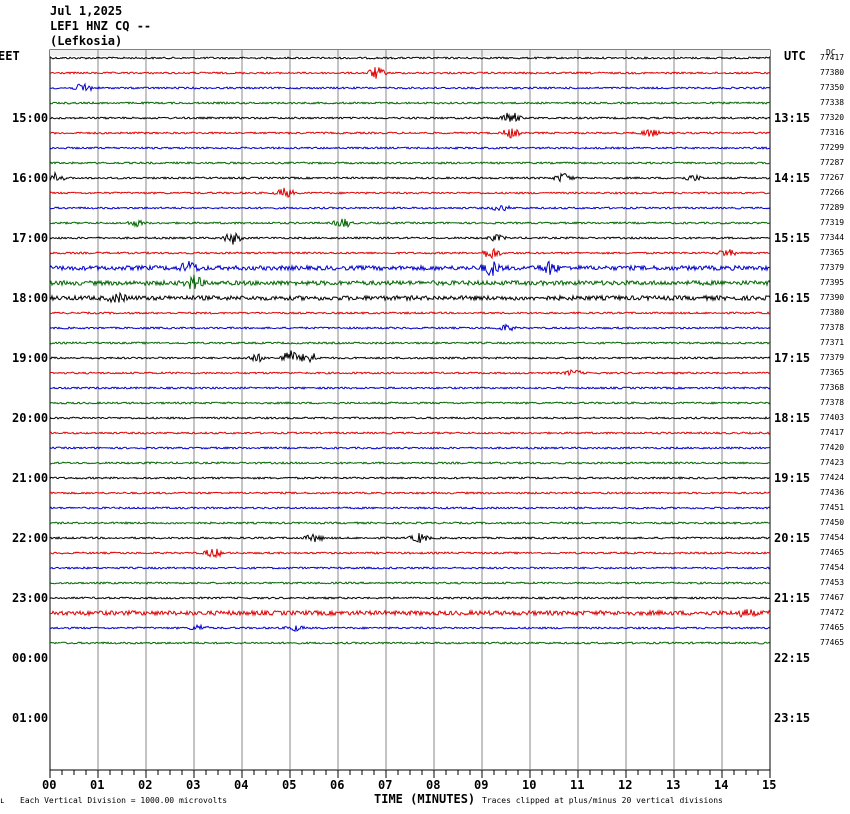 This screenshot has height=814, width=850. Describe the element at coordinates (832, 132) in the screenshot. I see `dc-offset-label: 77316` at that location.